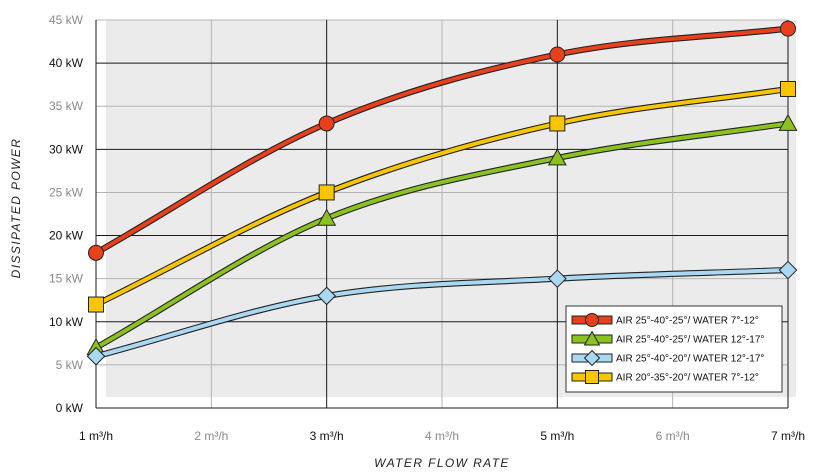 This screenshot has height=472, width=820. What do you see at coordinates (327, 436) in the screenshot?
I see `x-tick-label: 3 m³/h` at bounding box center [327, 436].